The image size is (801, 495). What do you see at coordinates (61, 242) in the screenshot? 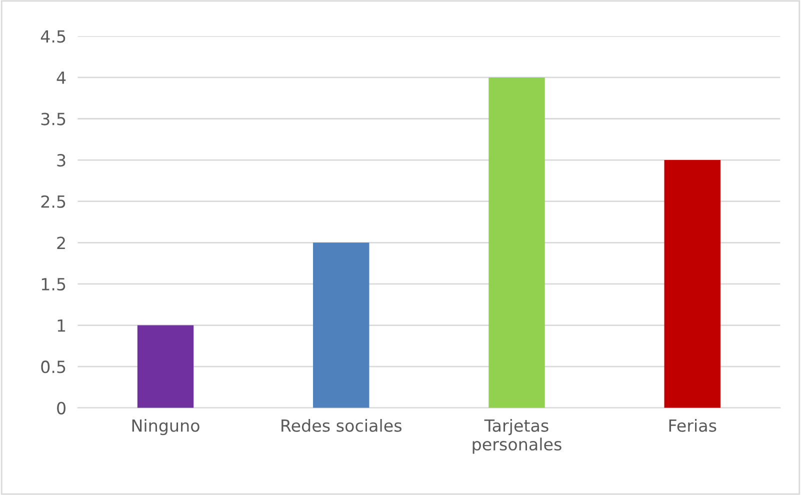
I see `y-tick-label: 2` at bounding box center [61, 242].